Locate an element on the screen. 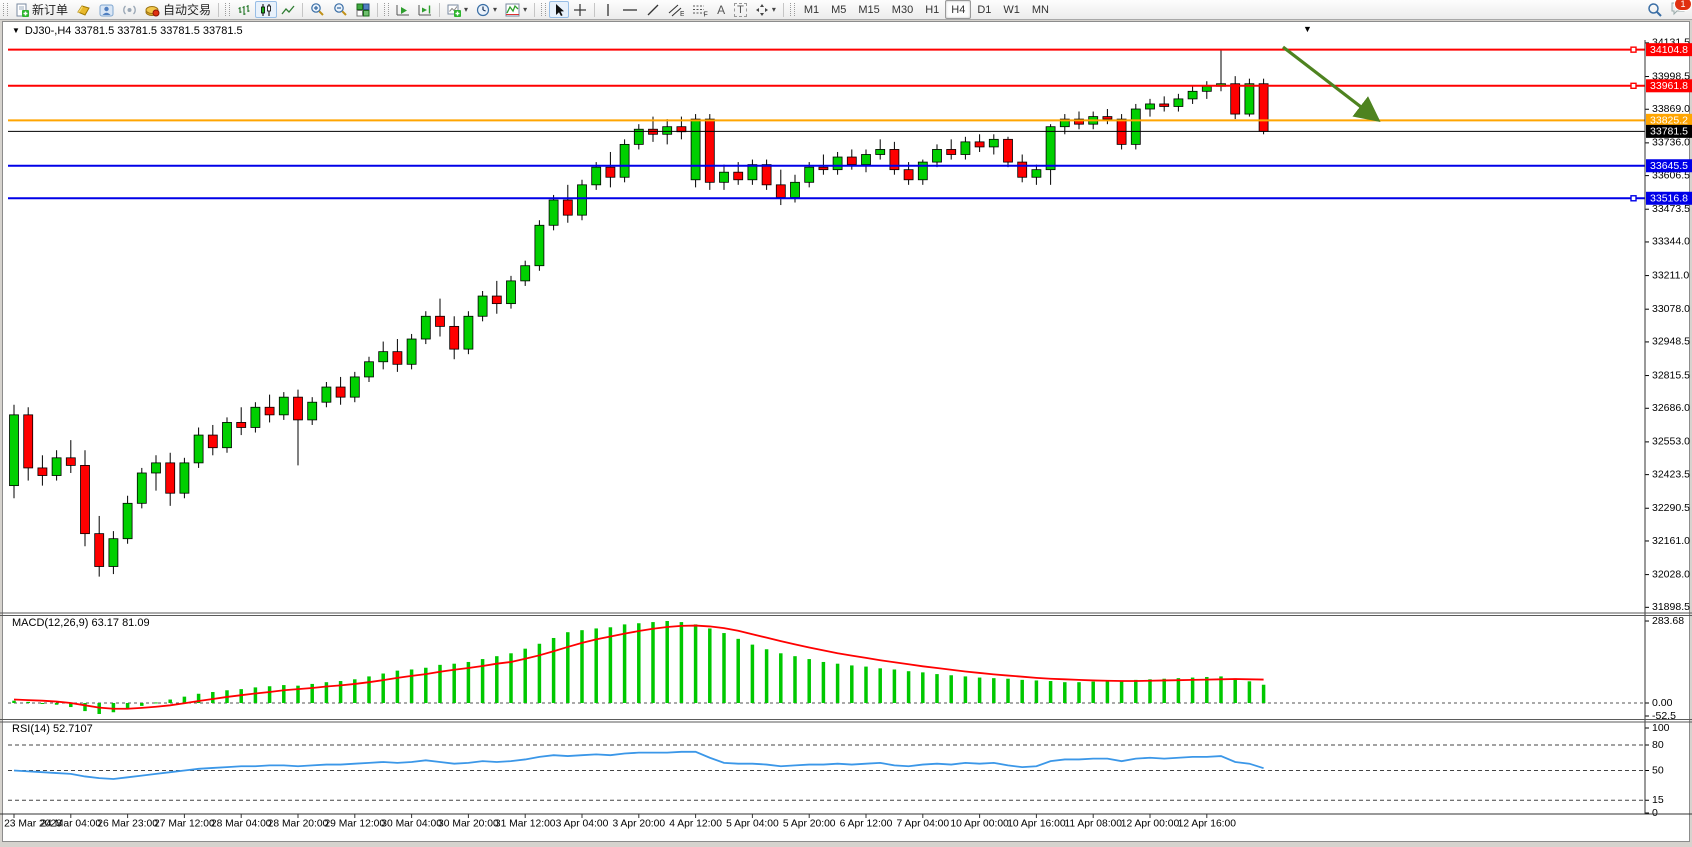 This screenshot has height=847, width=1692. vertical-line-icon is located at coordinates (608, 9).